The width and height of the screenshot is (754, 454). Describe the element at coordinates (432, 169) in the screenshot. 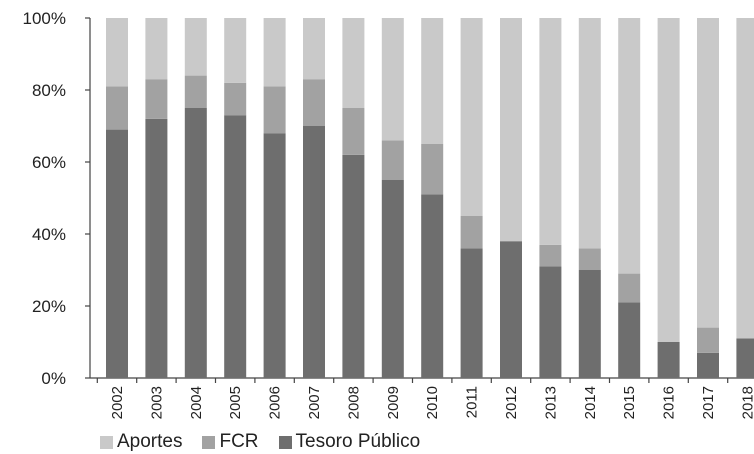

I see `bar-fcr-2010` at that location.